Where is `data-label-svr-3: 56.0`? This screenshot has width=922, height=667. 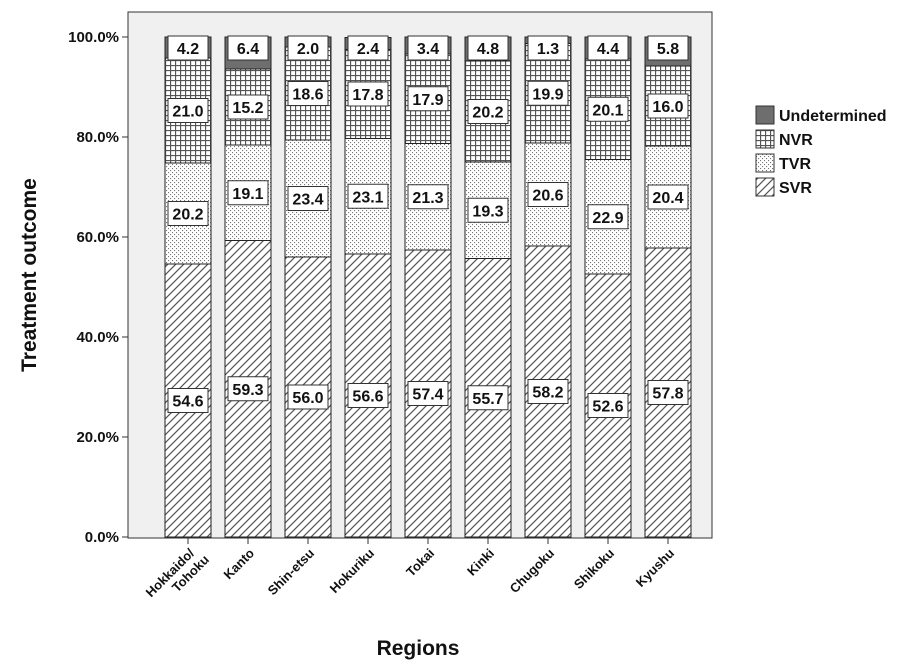 data-label-svr-3: 56.0 is located at coordinates (307, 398).